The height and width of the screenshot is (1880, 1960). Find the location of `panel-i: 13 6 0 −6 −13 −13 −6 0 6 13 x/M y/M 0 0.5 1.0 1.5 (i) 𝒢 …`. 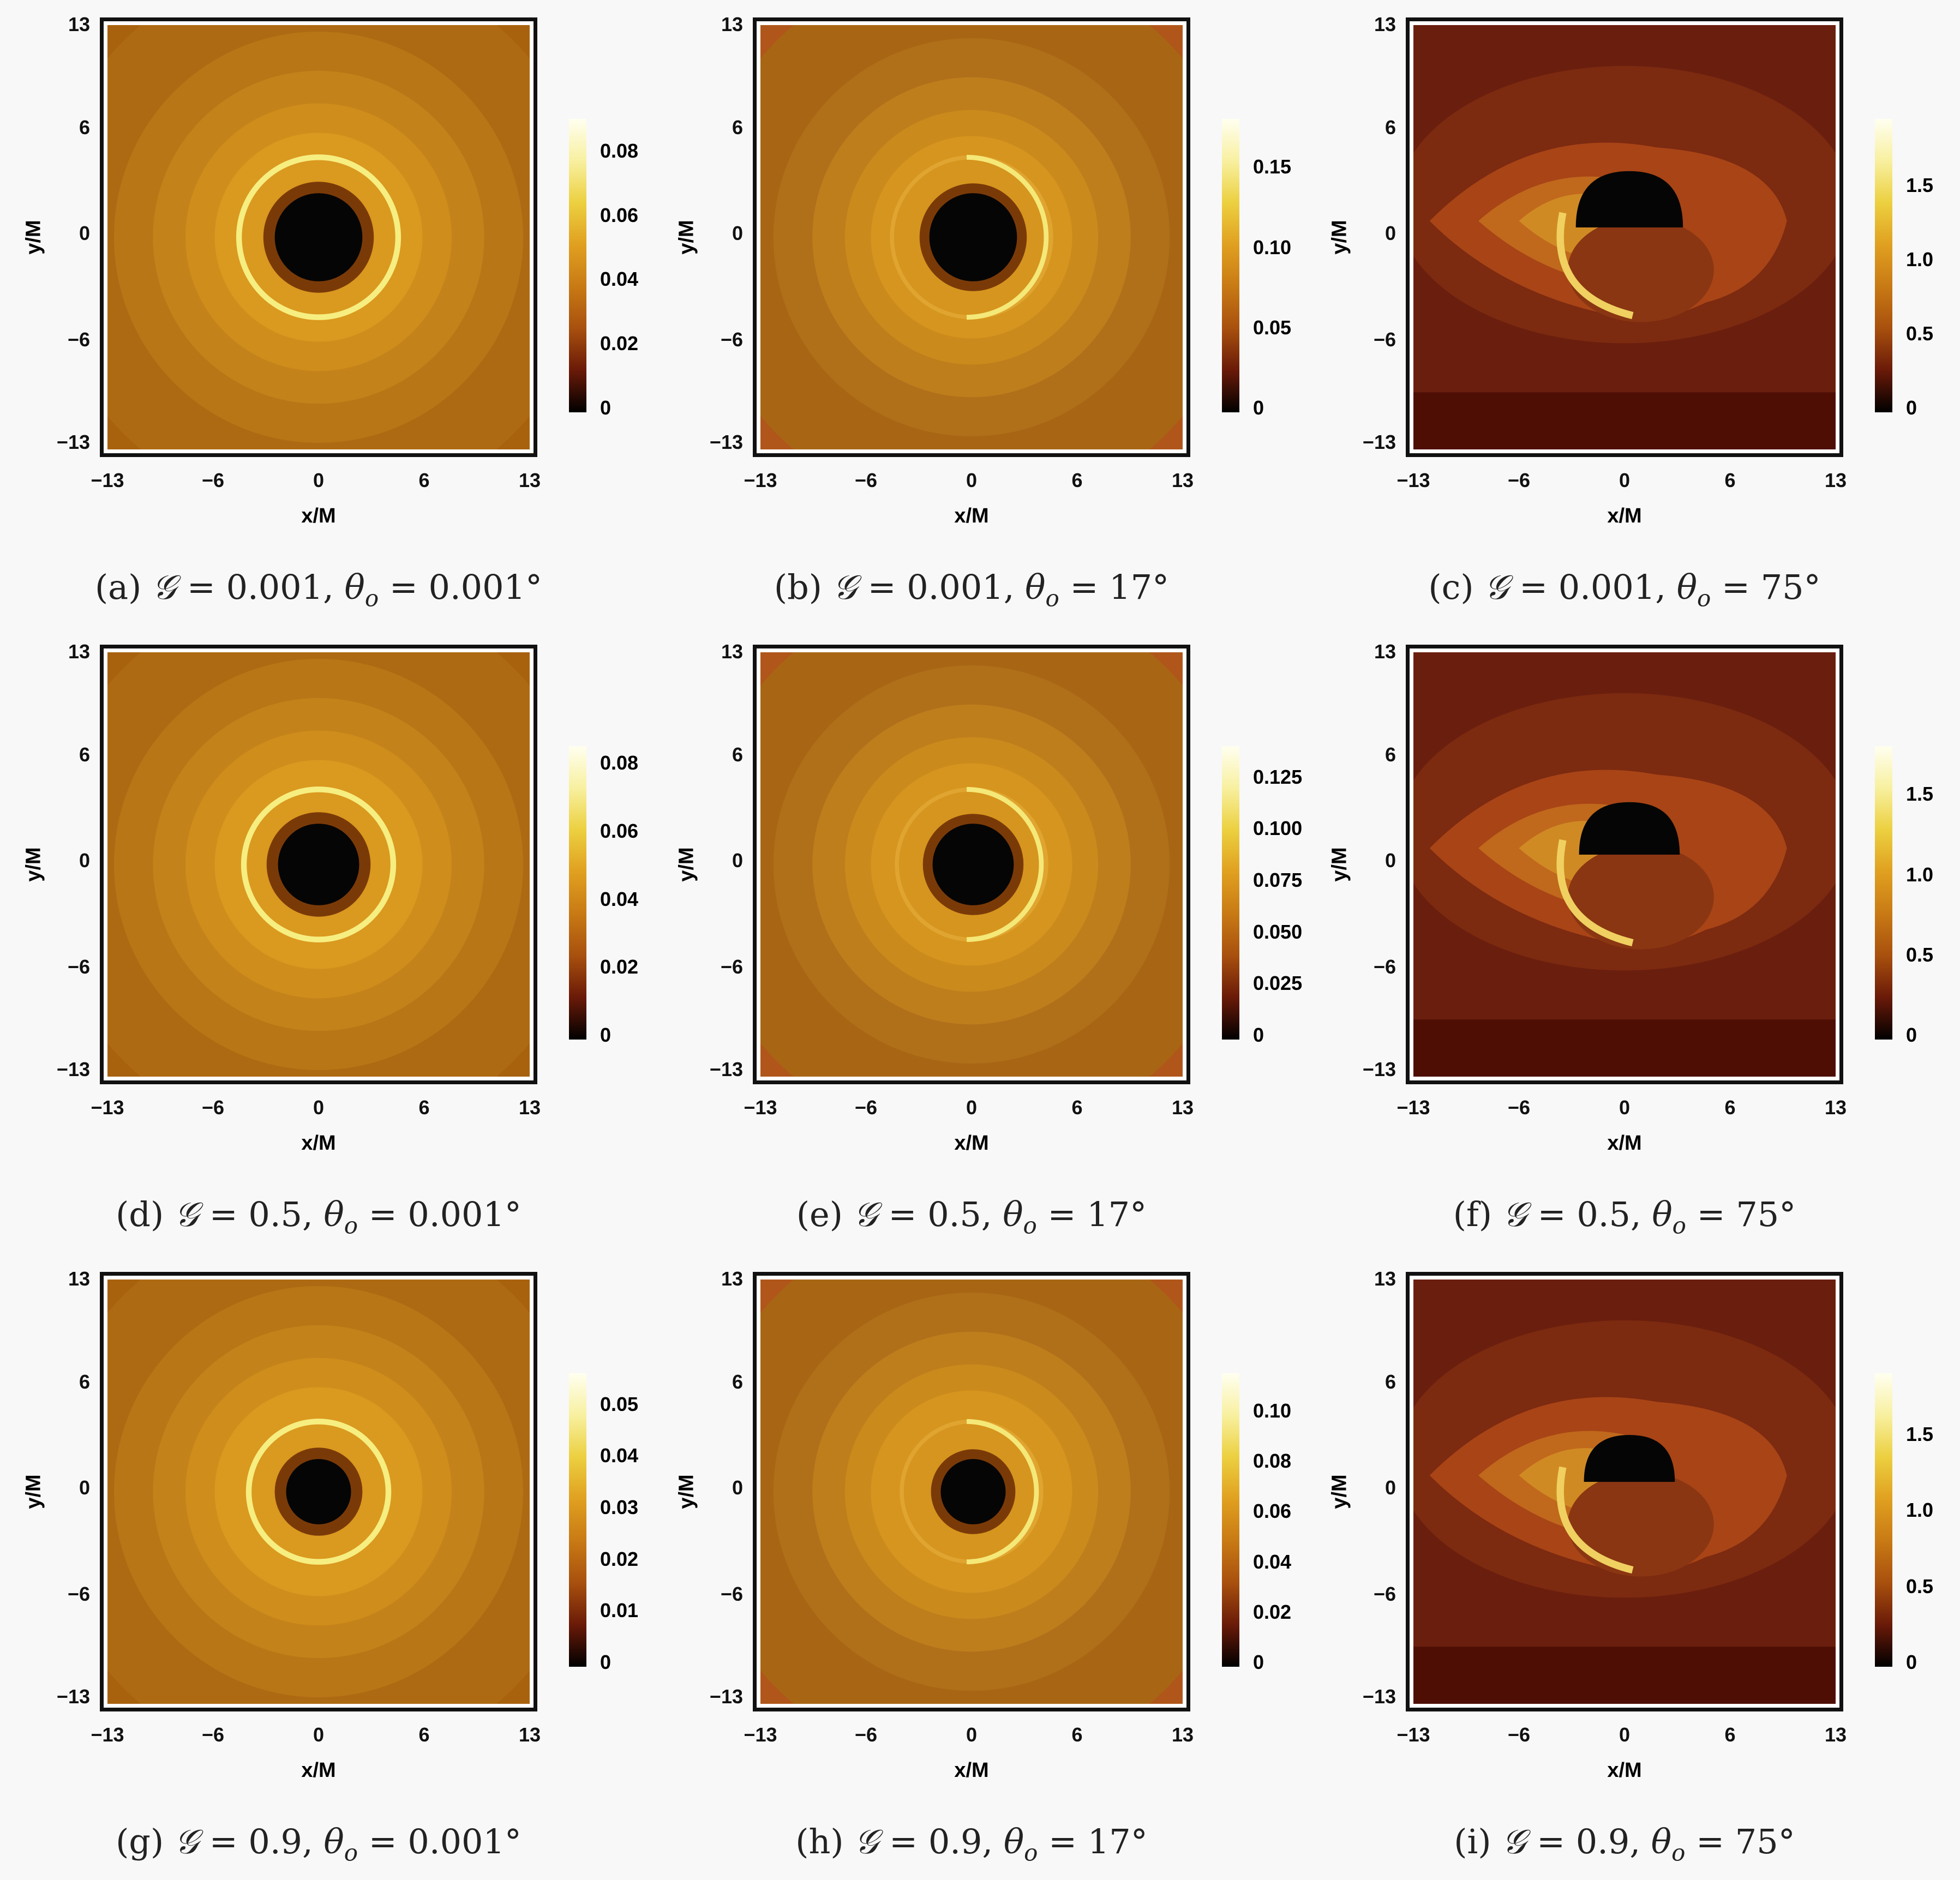

panel-i: 13 6 0 −6 −13 −13 −6 0 6 13 x/M y/M 0 0.5 1.0 1.5 (i) 𝒢 … is located at coordinates (1632, 1567).